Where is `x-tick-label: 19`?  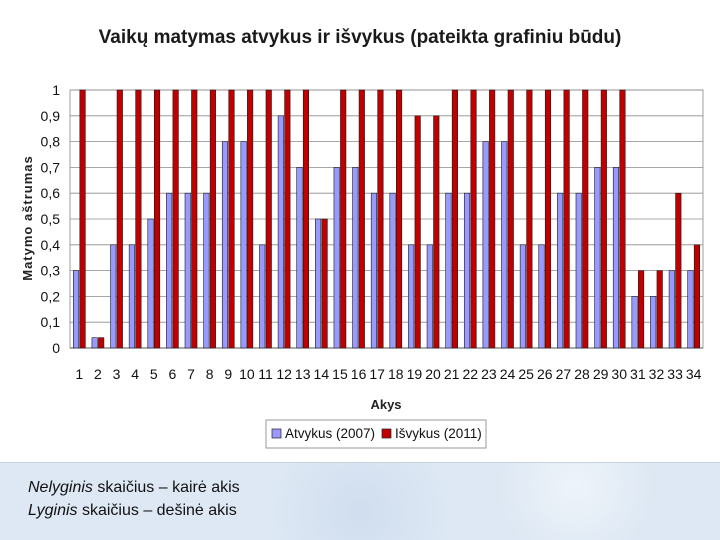 x-tick-label: 19 is located at coordinates (415, 374).